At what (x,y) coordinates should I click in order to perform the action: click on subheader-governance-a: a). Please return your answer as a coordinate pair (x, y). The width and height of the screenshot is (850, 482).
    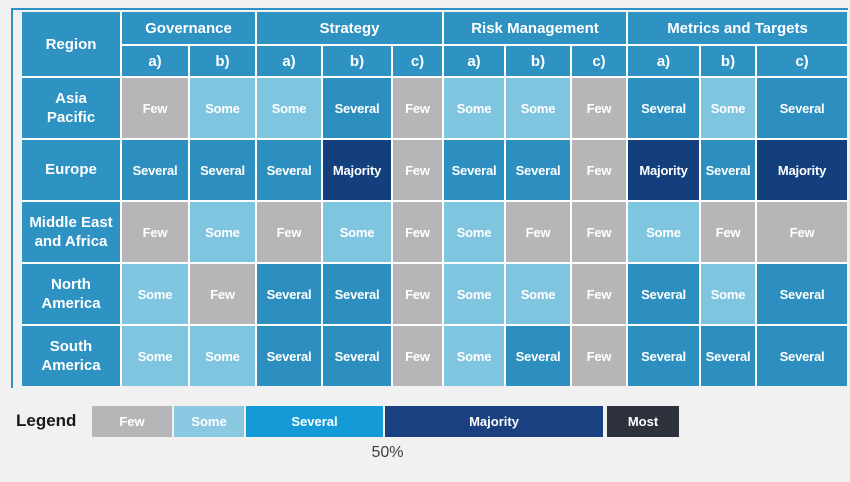
    Looking at the image, I should click on (155, 61).